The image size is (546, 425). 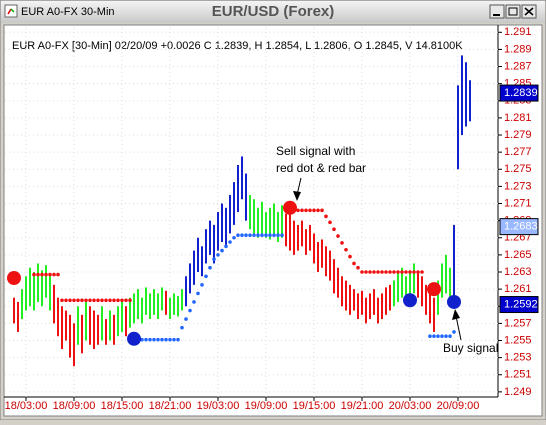 I want to click on x-tick-label: 19/03:00, so click(x=218, y=406).